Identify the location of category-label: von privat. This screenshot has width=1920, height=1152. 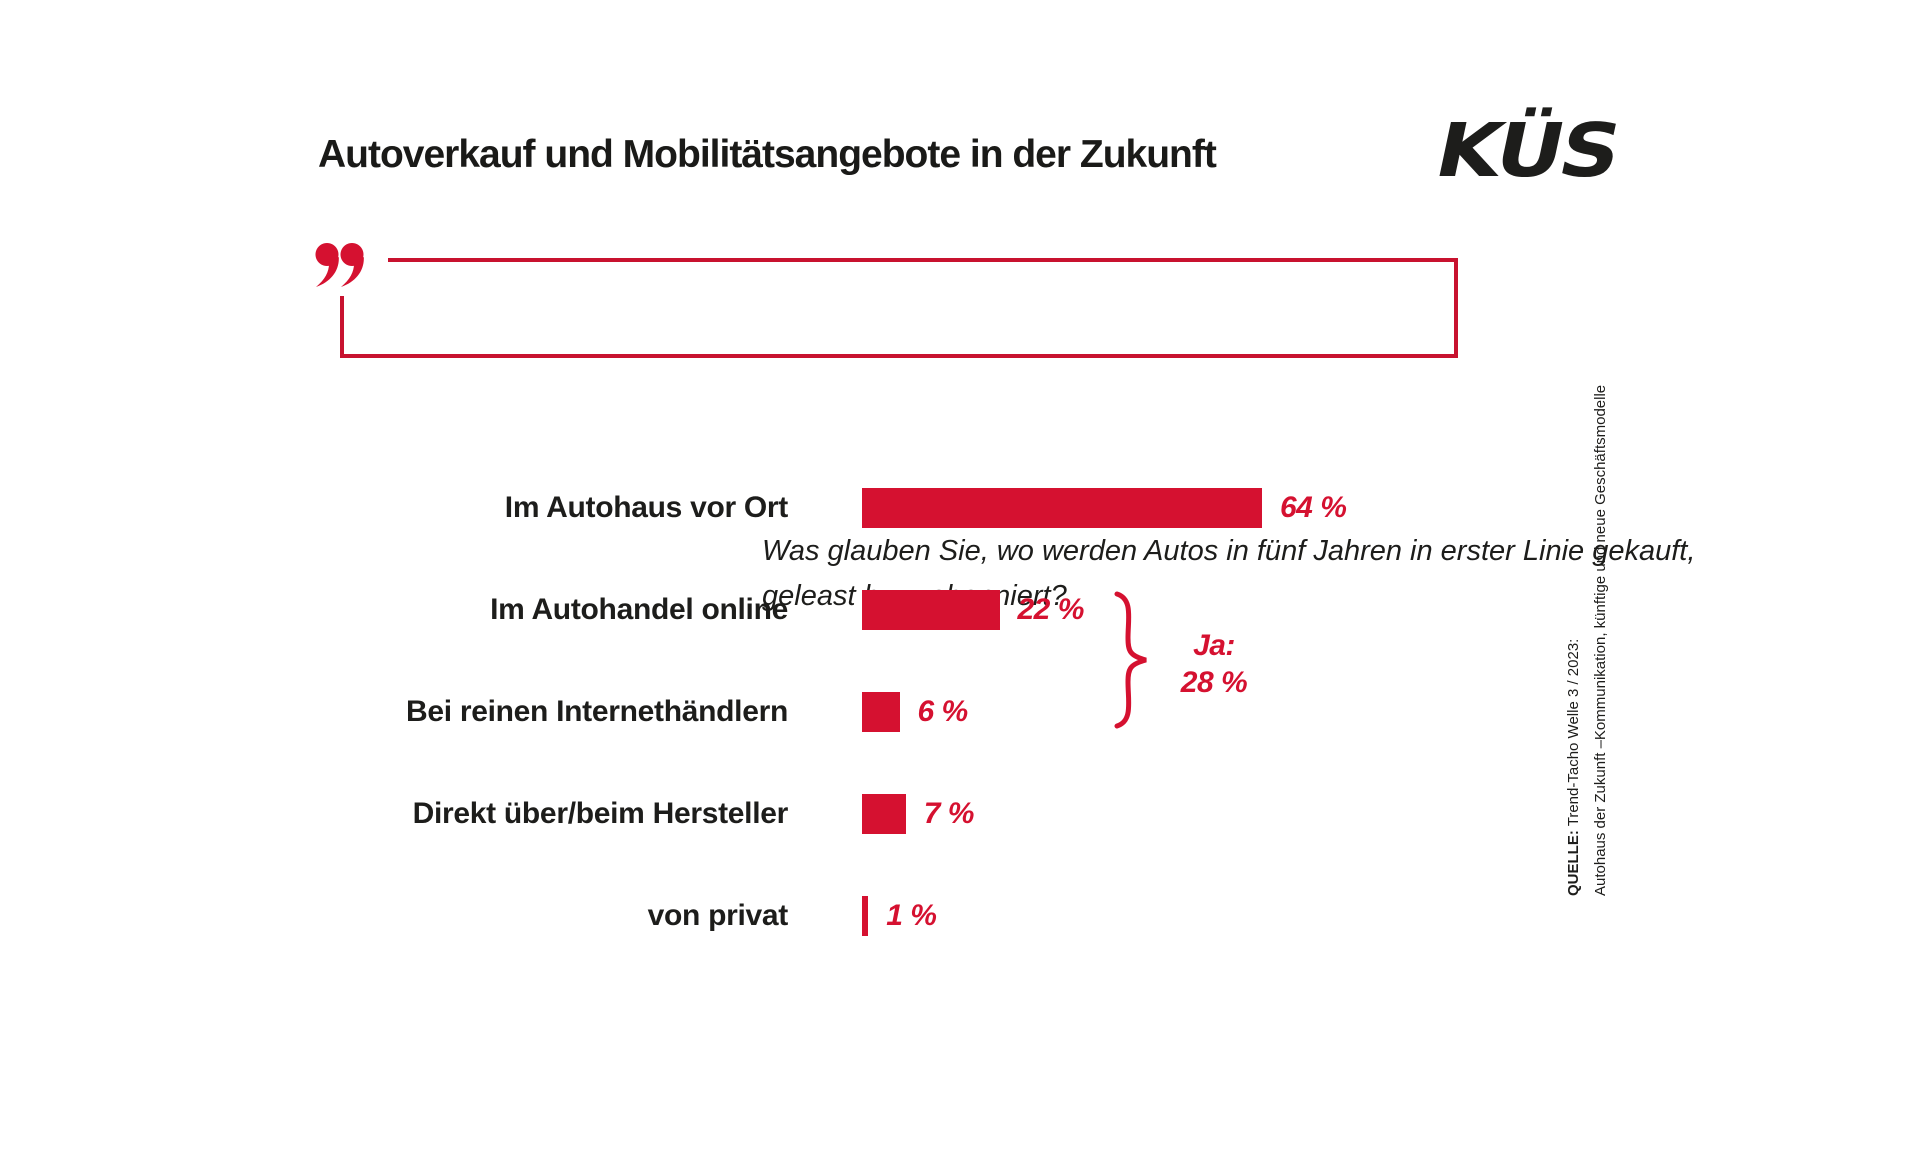
(718, 915).